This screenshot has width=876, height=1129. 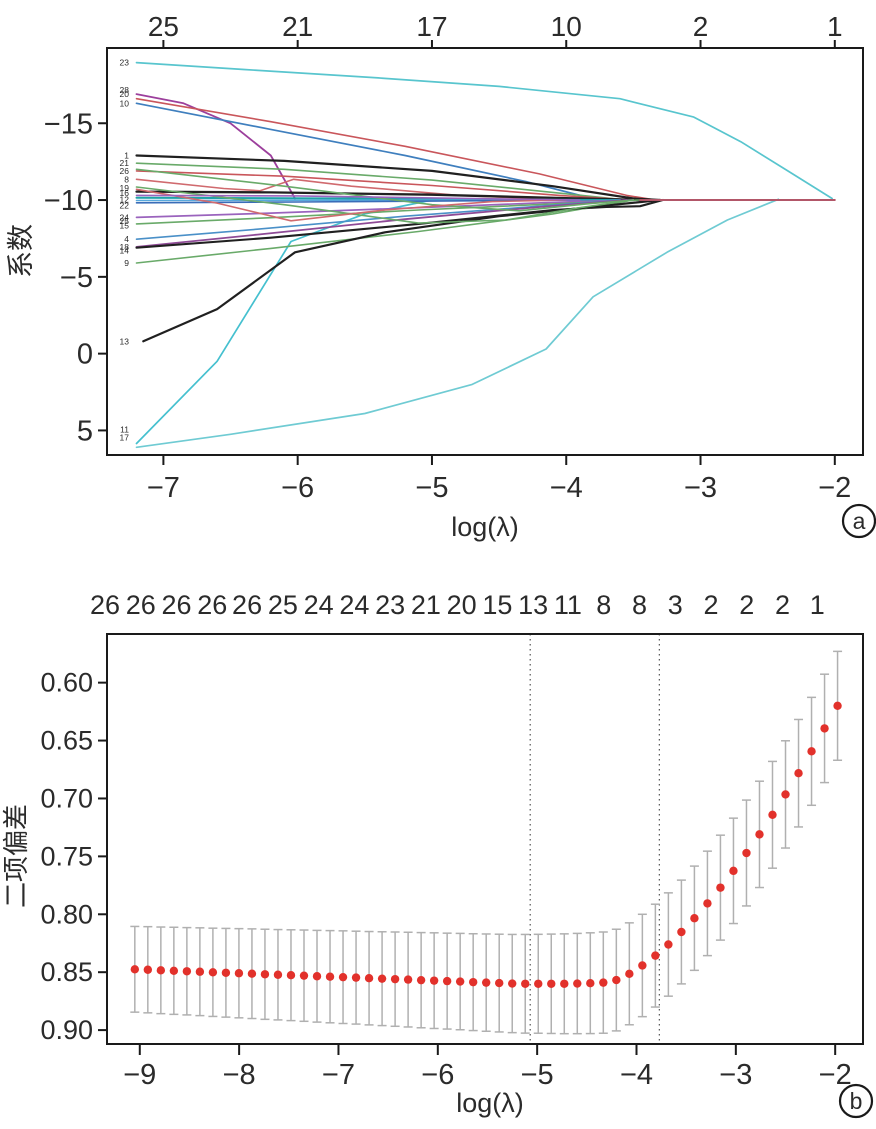 I want to click on panel-b-y-axis-title: 二项偏差, so click(x=16, y=856).